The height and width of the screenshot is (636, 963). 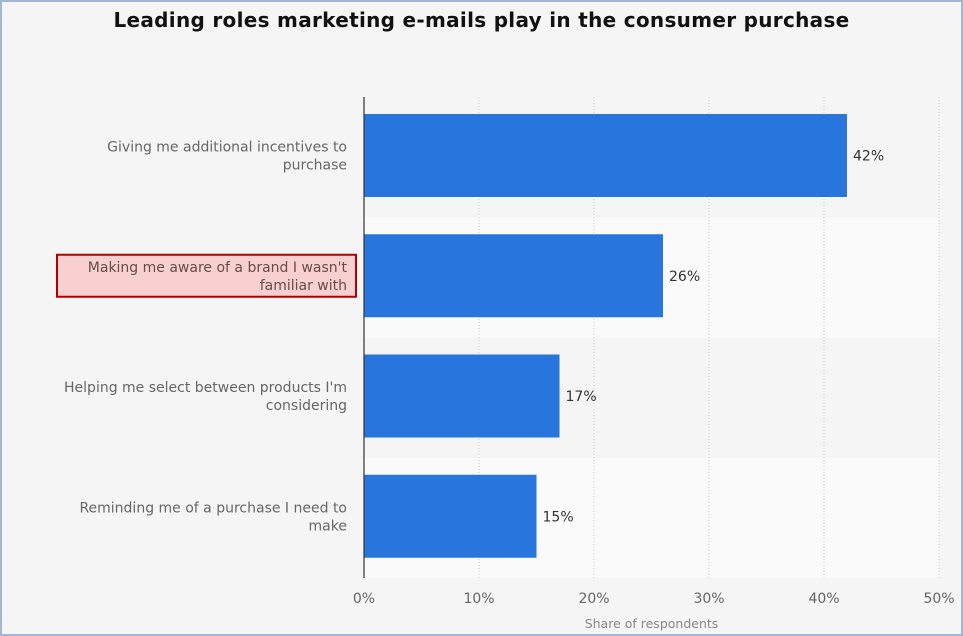 What do you see at coordinates (478, 599) in the screenshot?
I see `x-tick-label: 10%` at bounding box center [478, 599].